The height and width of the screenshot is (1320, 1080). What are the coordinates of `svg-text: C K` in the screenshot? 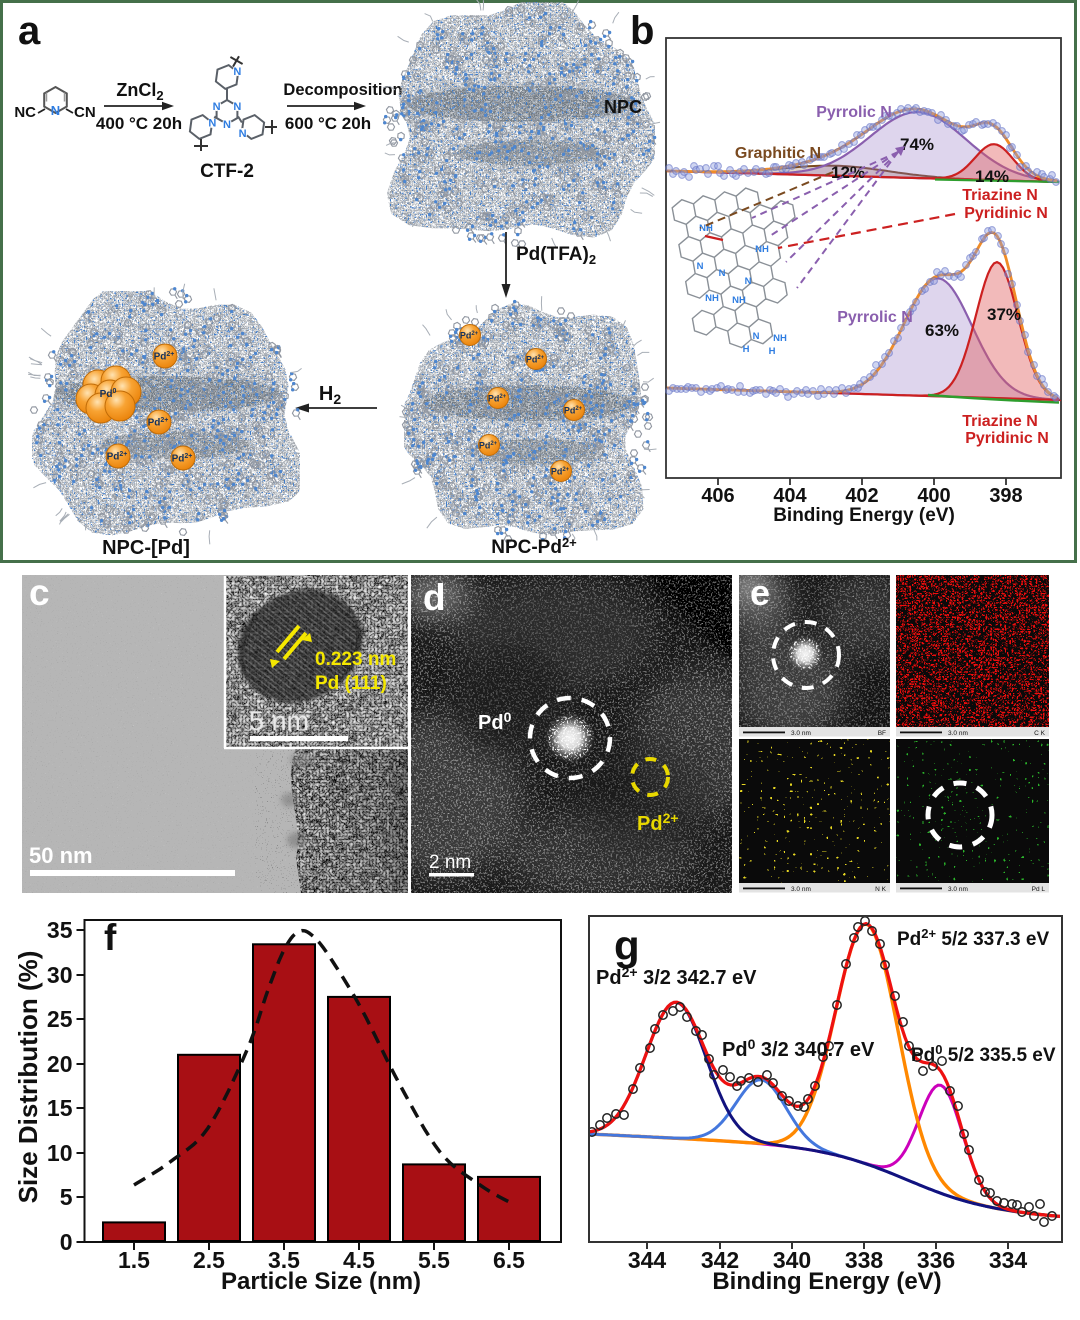 It's located at (1040, 733).